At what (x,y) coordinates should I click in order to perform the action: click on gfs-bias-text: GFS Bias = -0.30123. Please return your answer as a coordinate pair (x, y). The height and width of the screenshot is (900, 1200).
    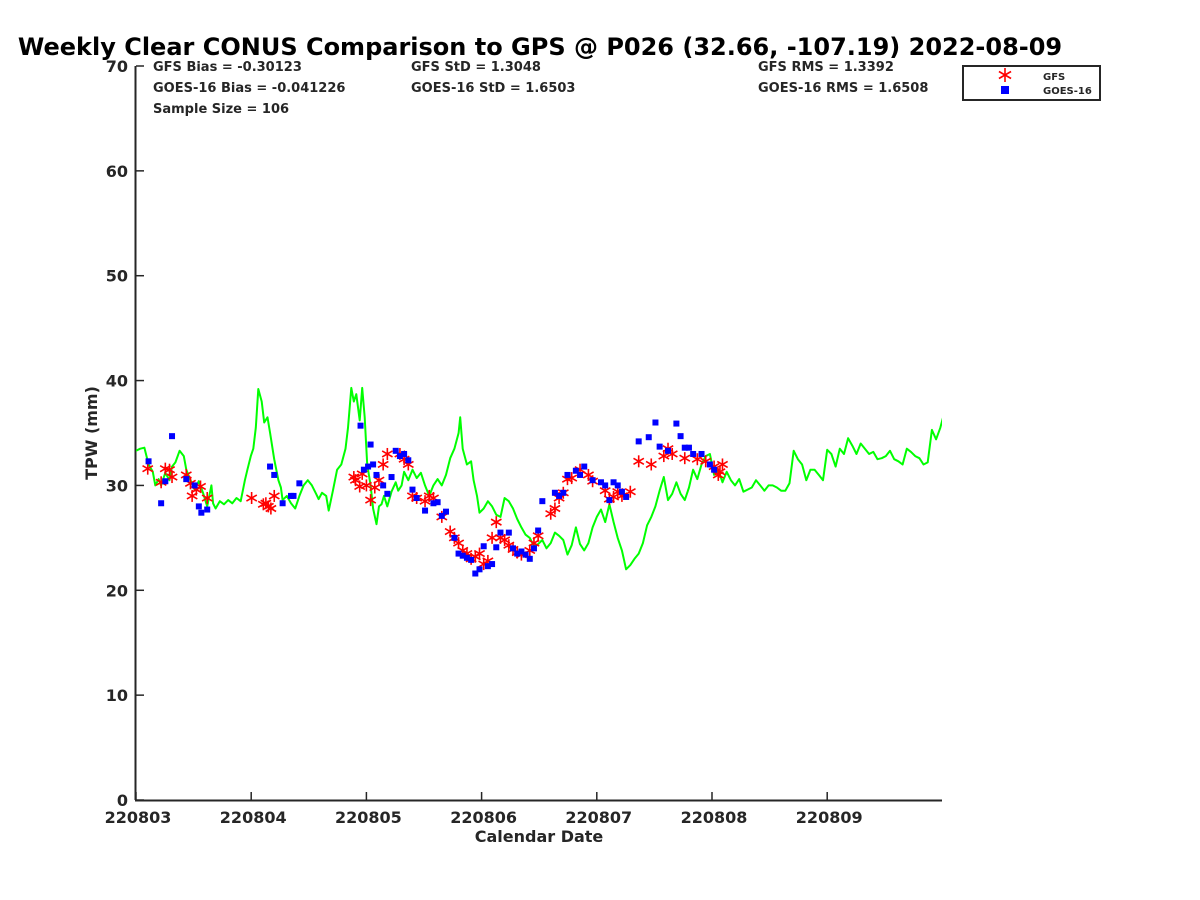
    Looking at the image, I should click on (227, 67).